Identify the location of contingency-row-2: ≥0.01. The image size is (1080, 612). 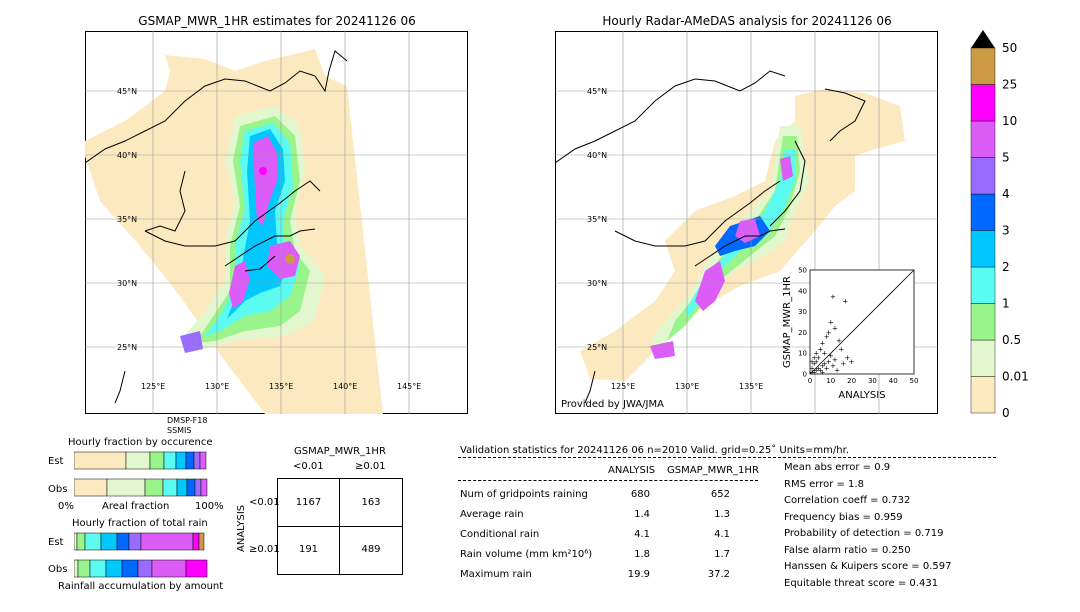
(264, 549).